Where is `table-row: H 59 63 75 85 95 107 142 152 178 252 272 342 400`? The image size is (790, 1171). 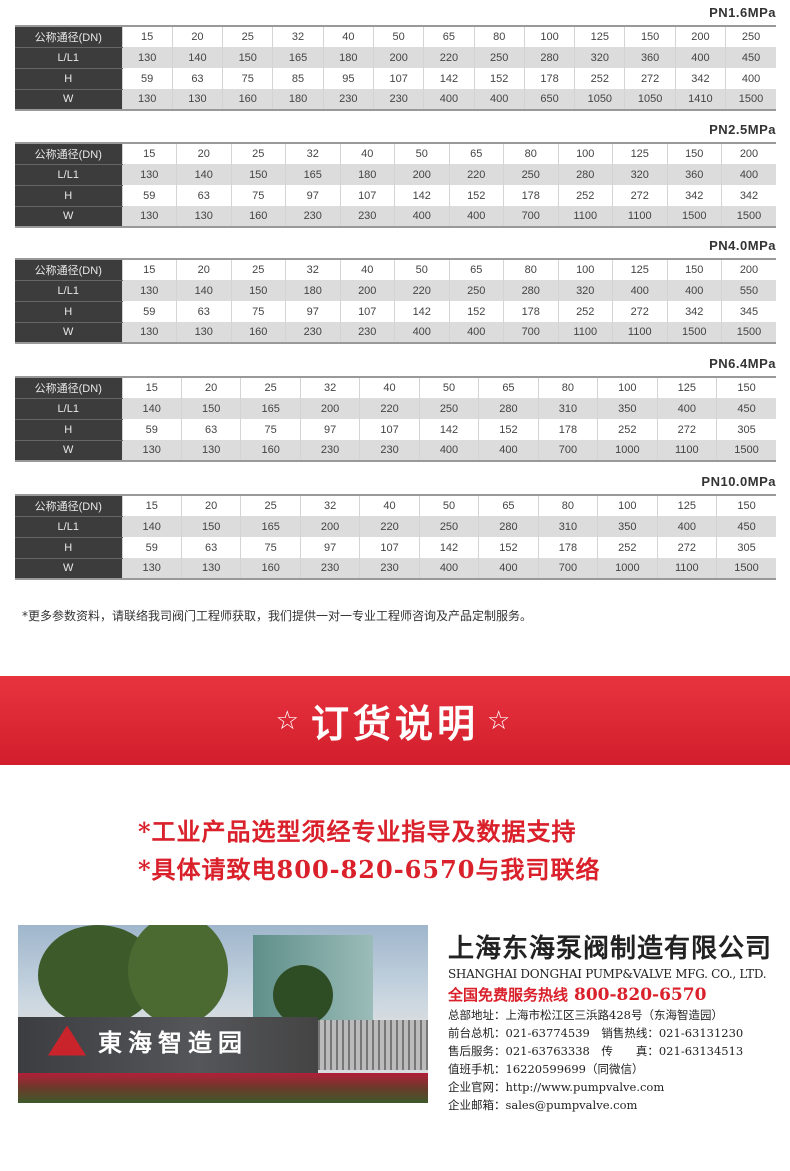
table-row: H 59 63 75 85 95 107 142 152 178 252 272 342 400 is located at coordinates (395, 79).